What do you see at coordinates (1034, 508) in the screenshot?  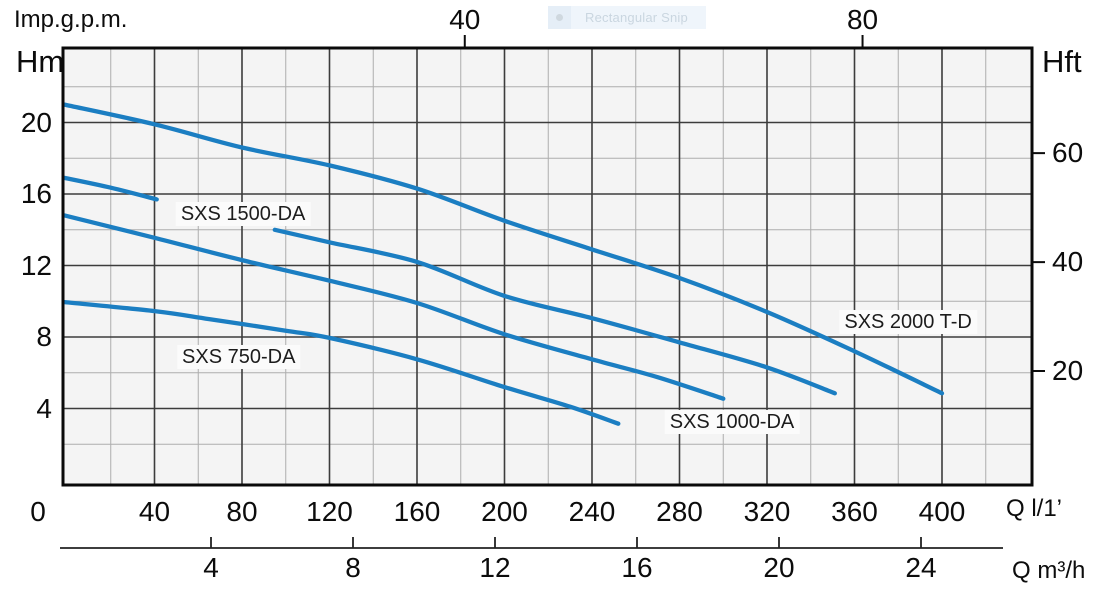 I see `flow-unit-lmin-label: Q l/1’` at bounding box center [1034, 508].